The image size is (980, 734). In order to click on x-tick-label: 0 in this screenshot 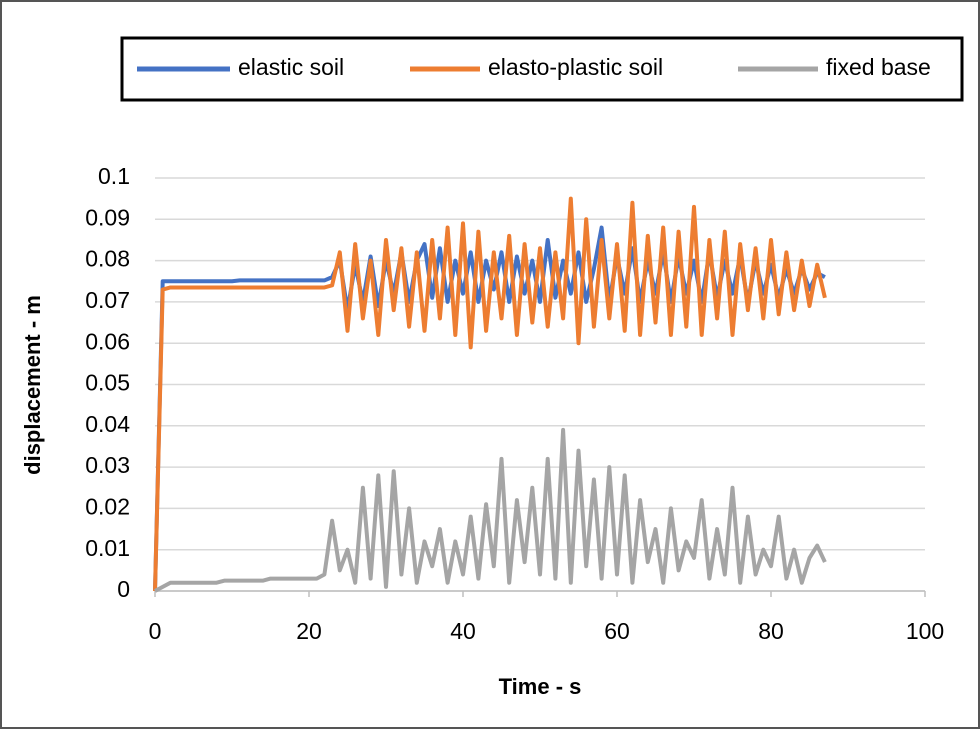, I will do `click(155, 631)`.